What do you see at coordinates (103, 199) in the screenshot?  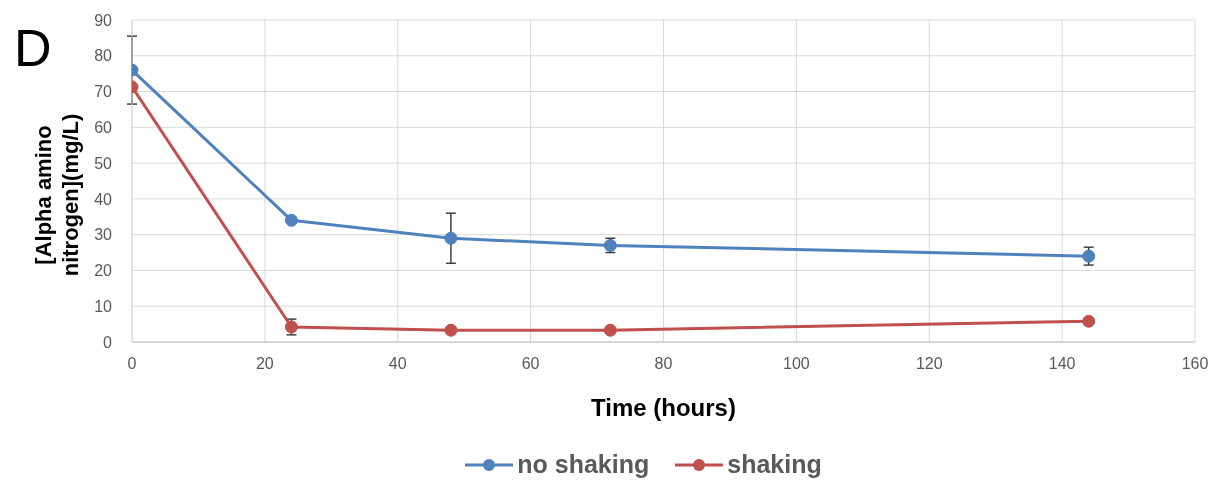 I see `y-tick-label: 40` at bounding box center [103, 199].